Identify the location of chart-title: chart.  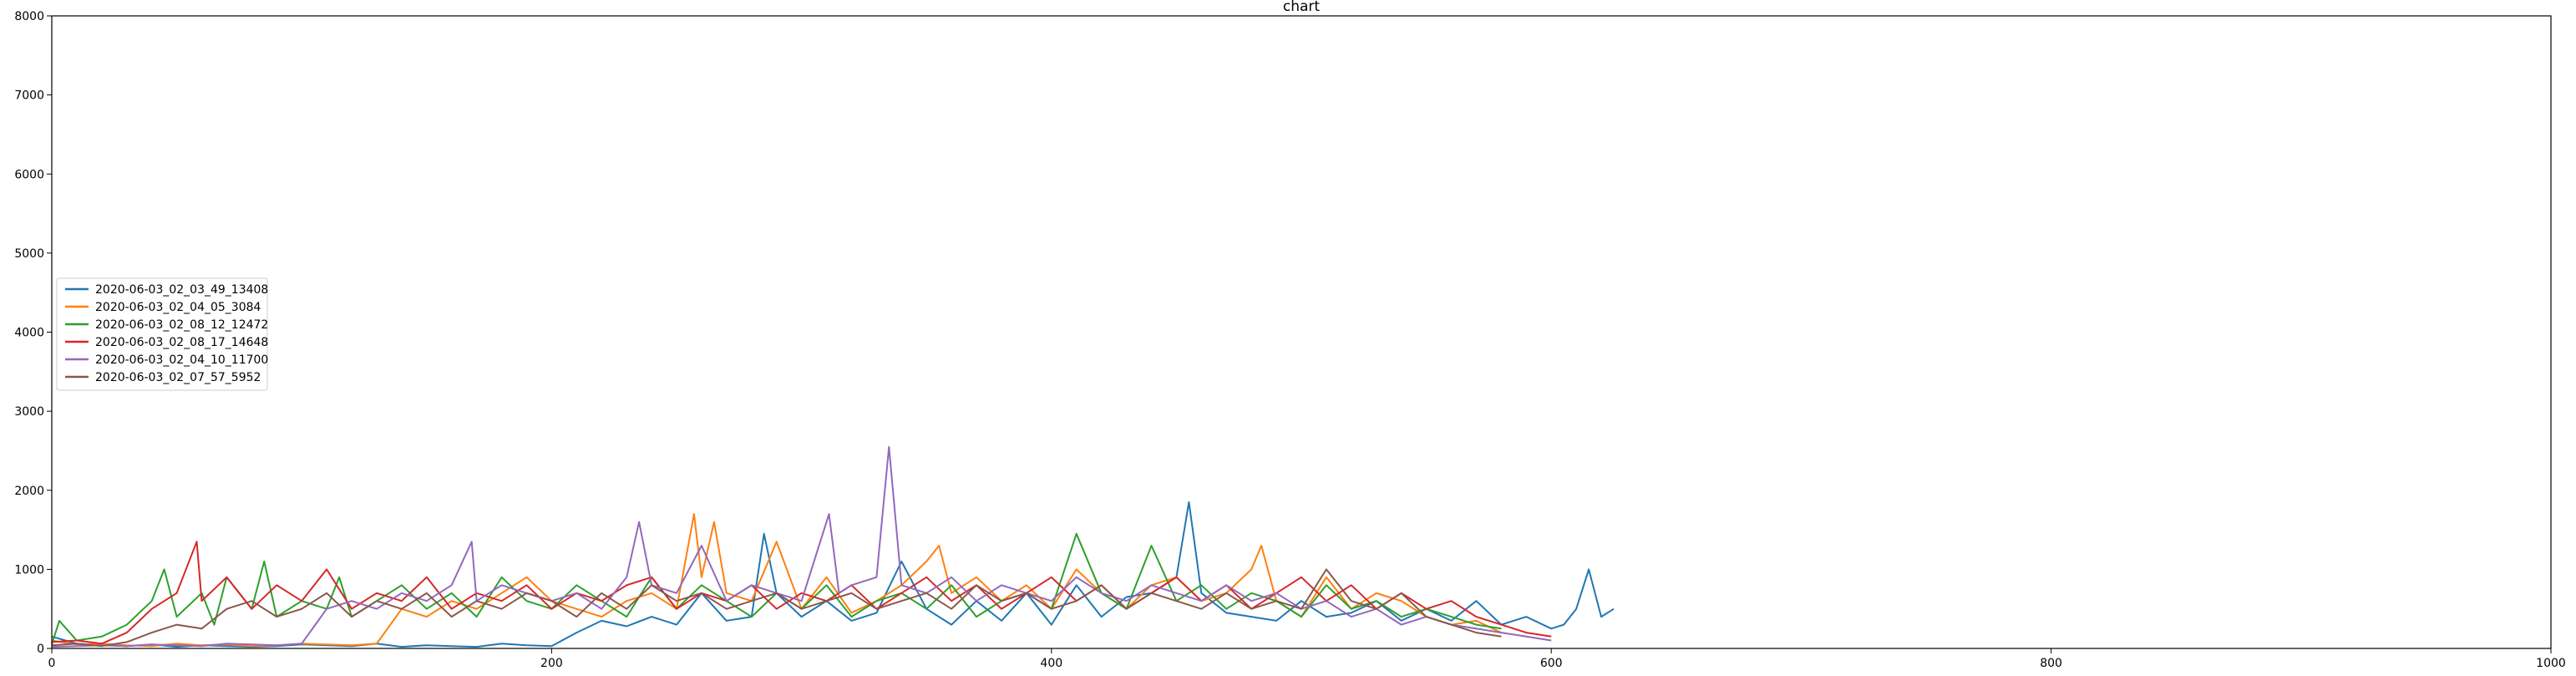
(1302, 7).